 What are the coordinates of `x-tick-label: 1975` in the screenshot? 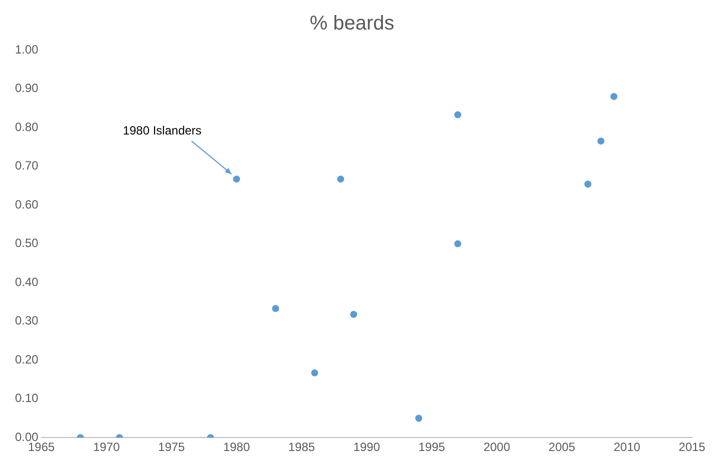 It's located at (172, 447).